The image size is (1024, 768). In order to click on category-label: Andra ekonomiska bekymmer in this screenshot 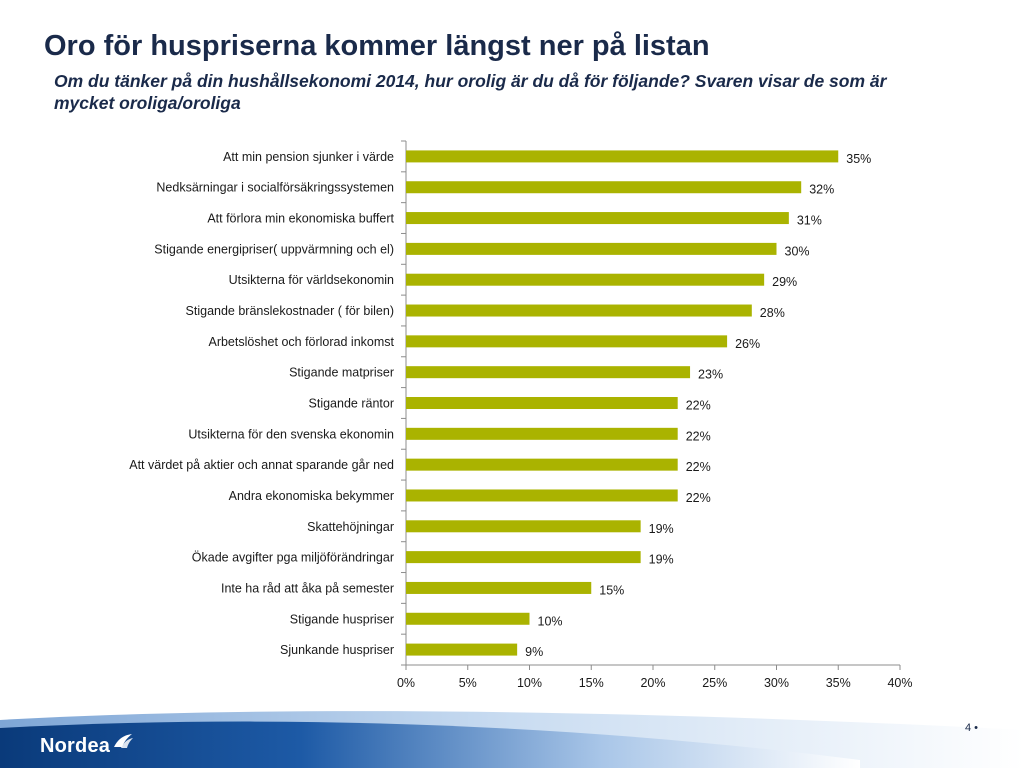, I will do `click(311, 496)`.